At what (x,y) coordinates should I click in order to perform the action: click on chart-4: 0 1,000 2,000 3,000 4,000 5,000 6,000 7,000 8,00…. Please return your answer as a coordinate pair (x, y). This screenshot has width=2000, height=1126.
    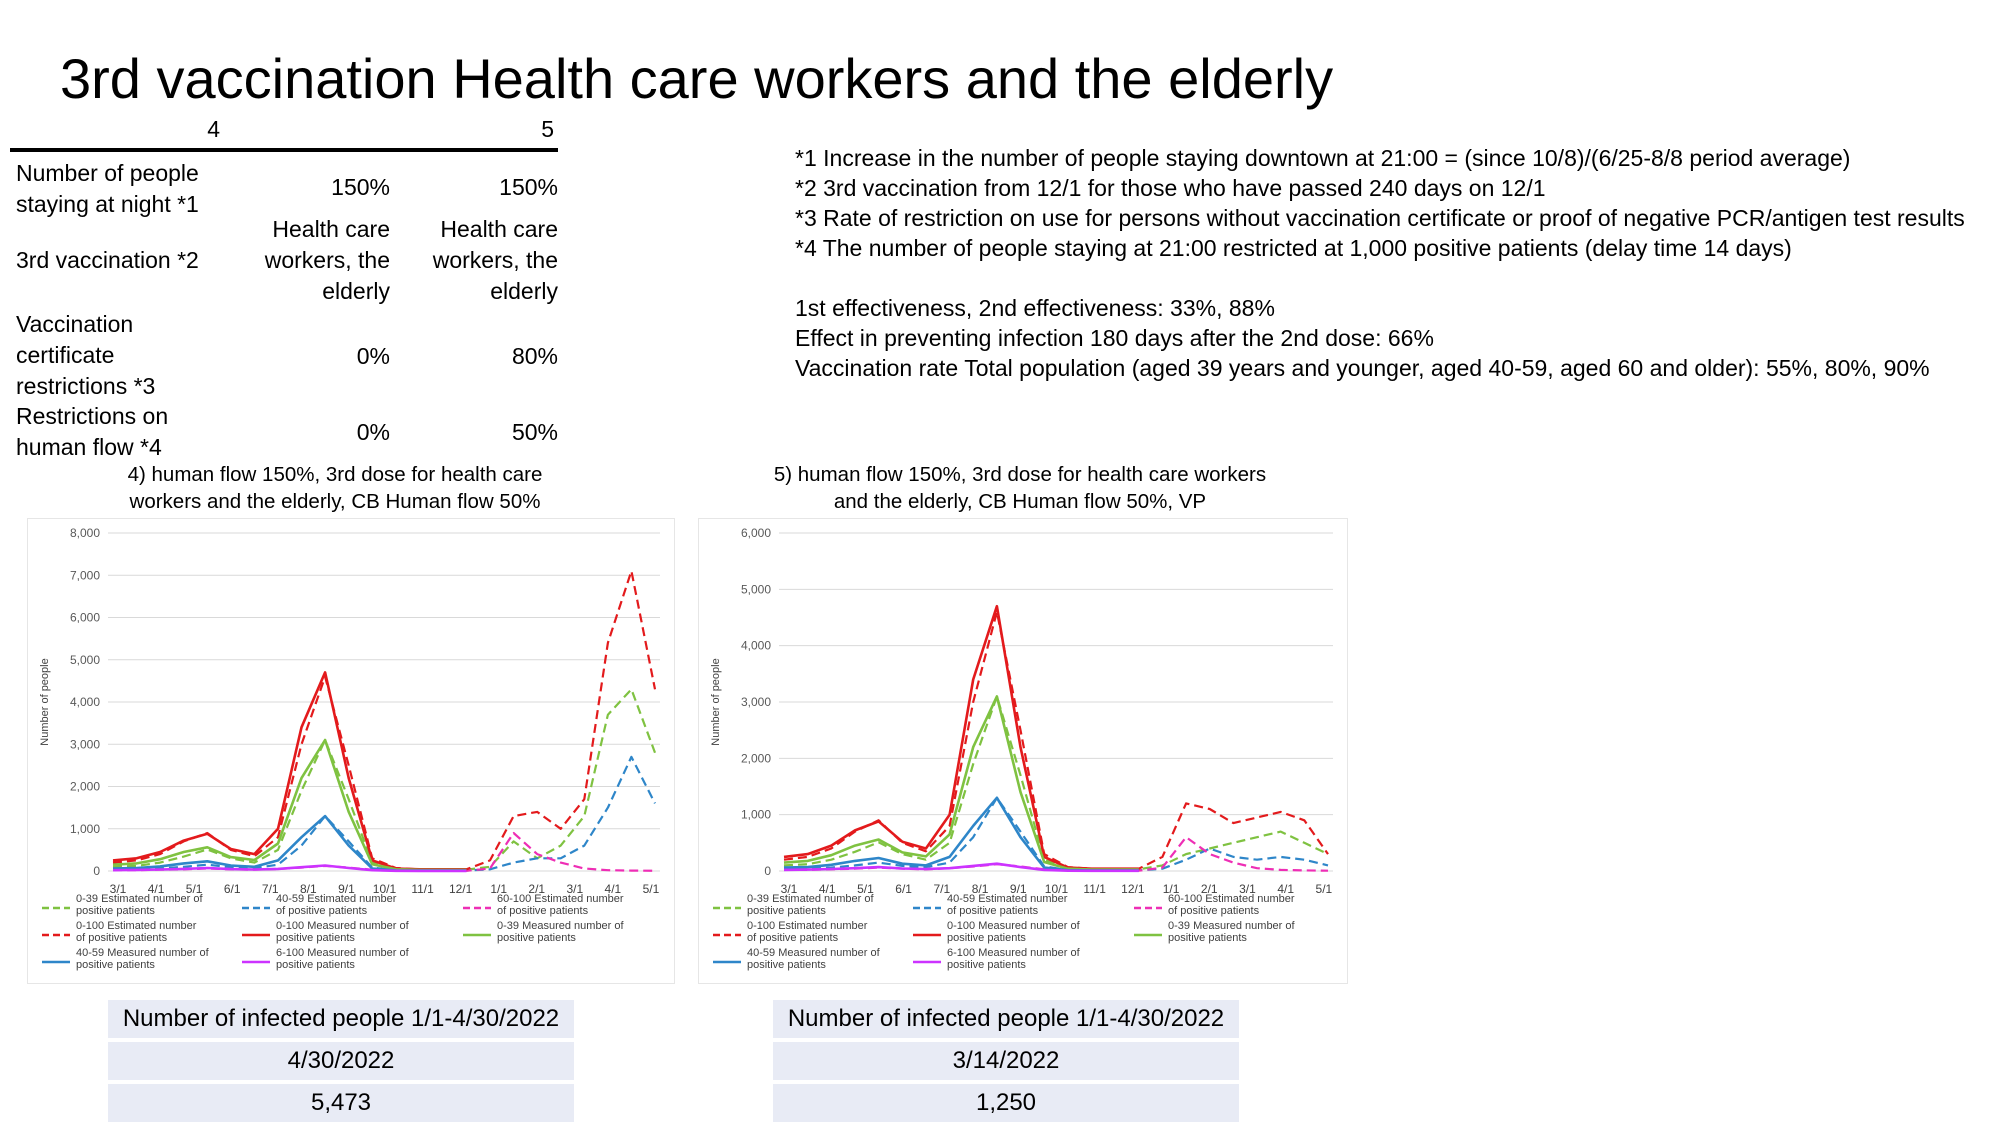
    Looking at the image, I should click on (349, 748).